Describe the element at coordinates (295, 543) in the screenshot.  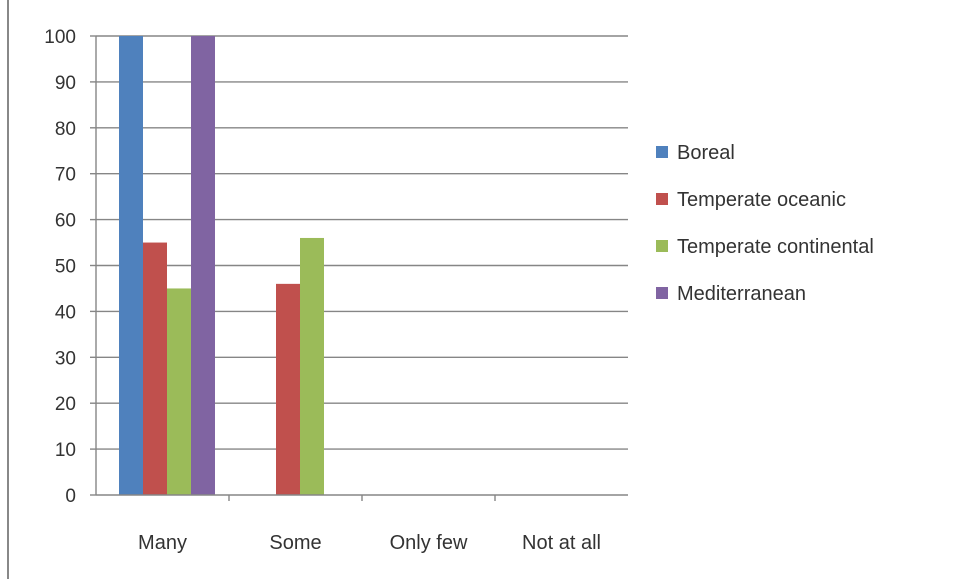
I see `x-tick-label: Some` at that location.